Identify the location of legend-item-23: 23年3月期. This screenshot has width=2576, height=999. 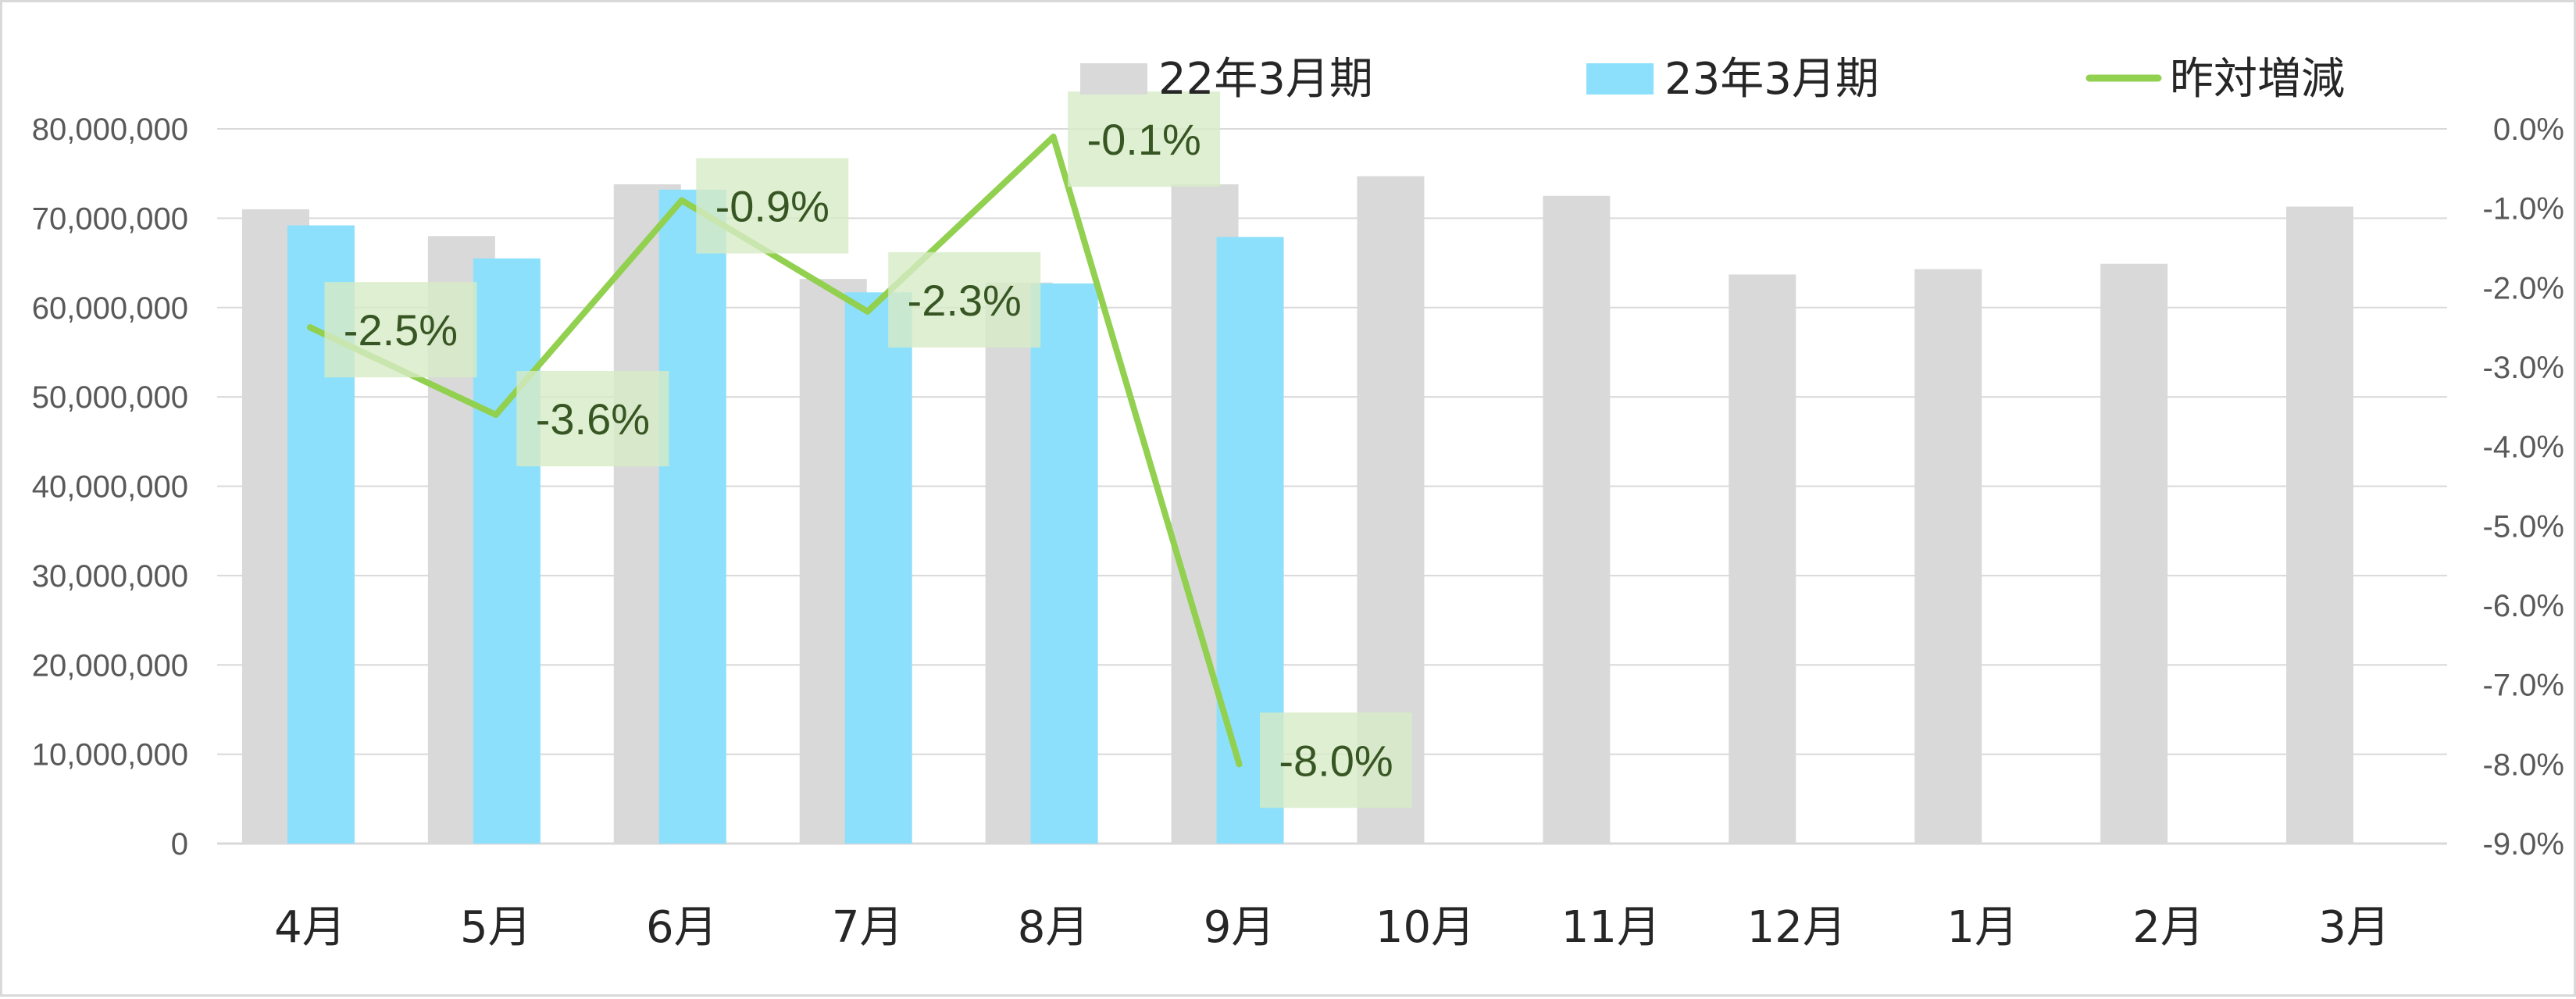
(1732, 79).